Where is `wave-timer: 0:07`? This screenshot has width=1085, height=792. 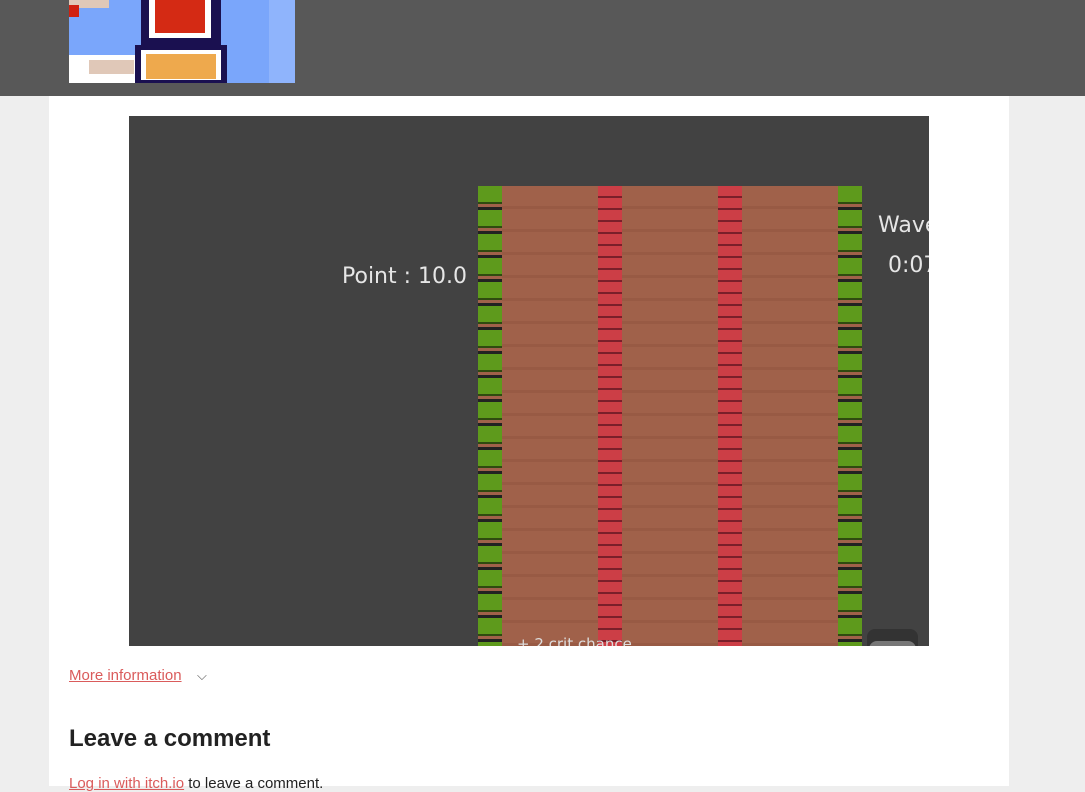 wave-timer: 0:07 is located at coordinates (908, 265).